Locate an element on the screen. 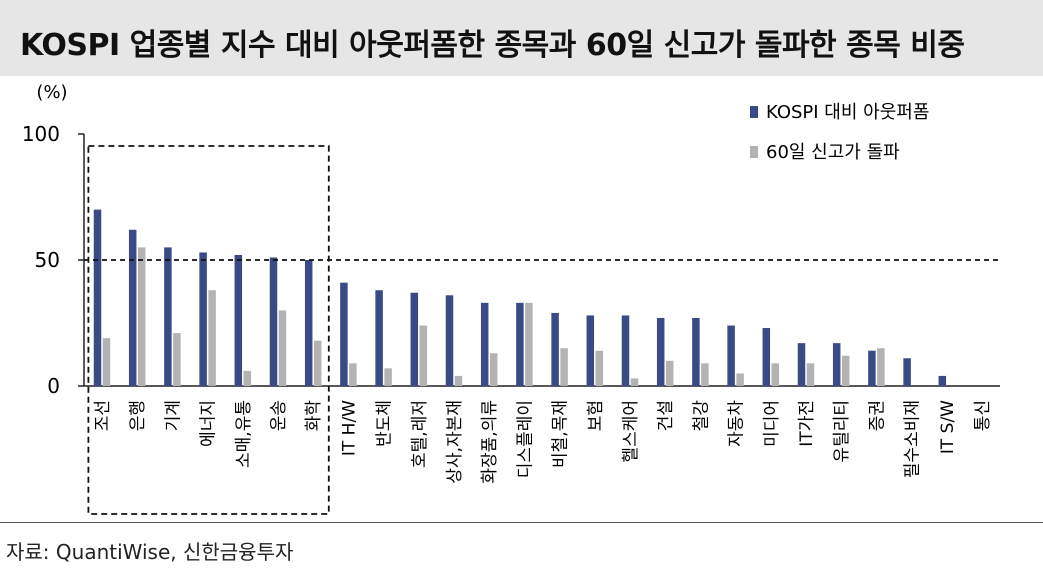 This screenshot has height=584, width=1043. x-tick-label: 화장품,의류 is located at coordinates (490, 442).